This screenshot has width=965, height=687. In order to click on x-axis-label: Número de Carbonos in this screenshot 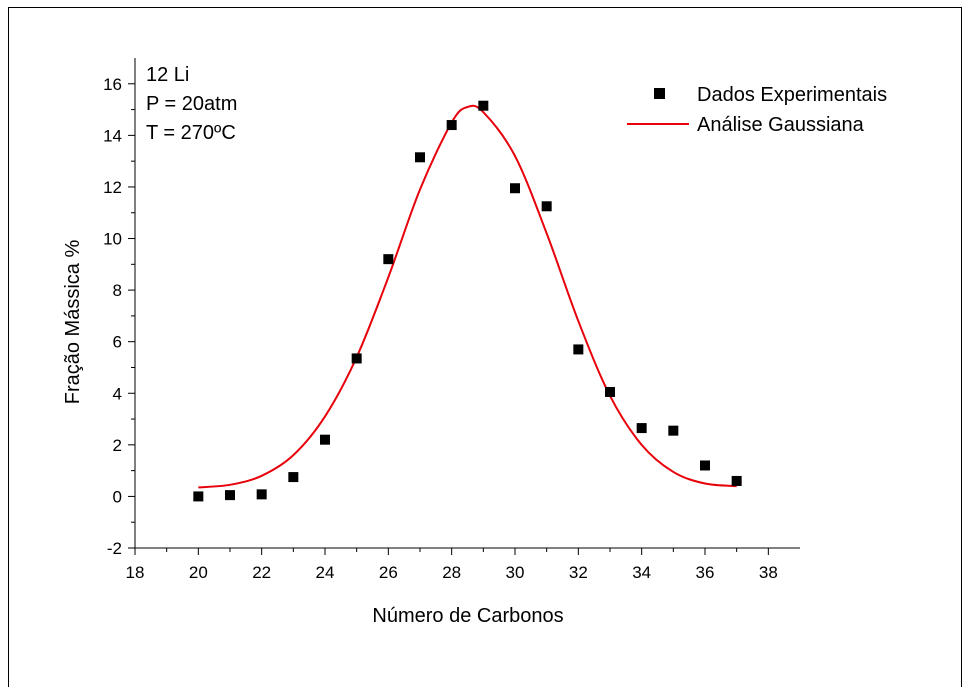, I will do `click(467, 616)`.